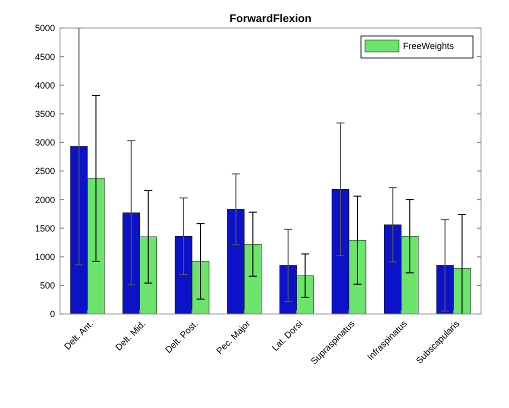 The width and height of the screenshot is (509, 408). Describe the element at coordinates (44, 199) in the screenshot. I see `y-tick-label: 2000` at that location.